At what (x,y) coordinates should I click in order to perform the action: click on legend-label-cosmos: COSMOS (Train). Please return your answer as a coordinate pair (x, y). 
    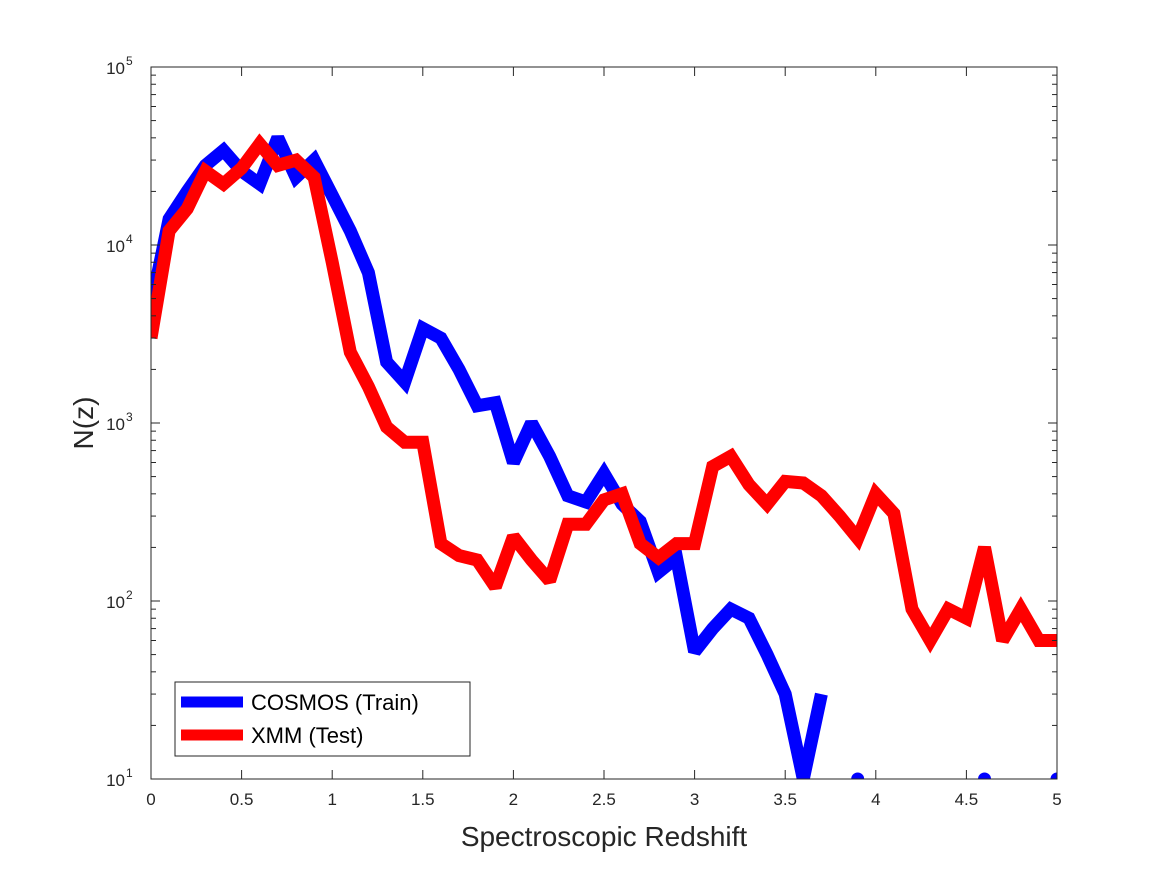
    Looking at the image, I should click on (335, 702).